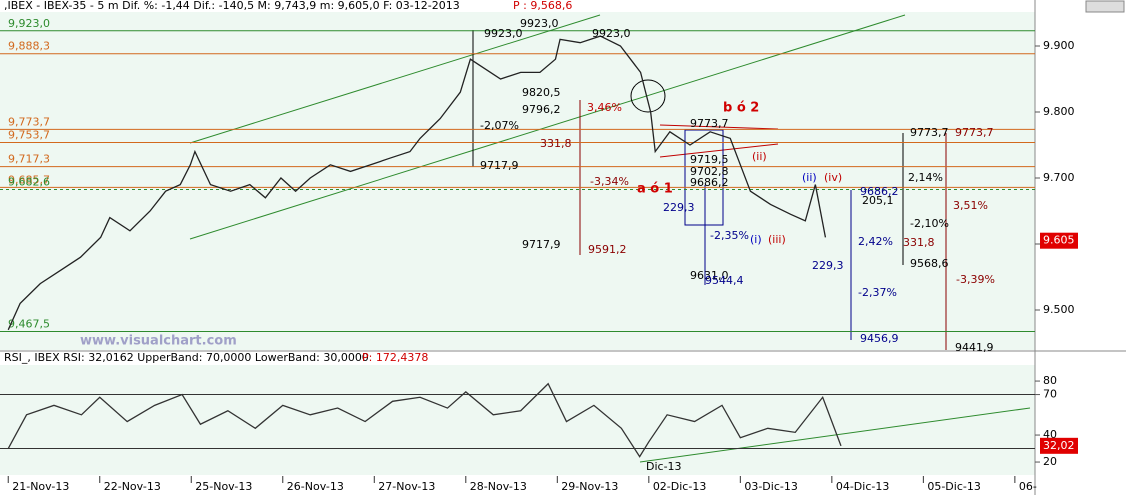  I want to click on annotation: 2,42%, so click(875, 241).